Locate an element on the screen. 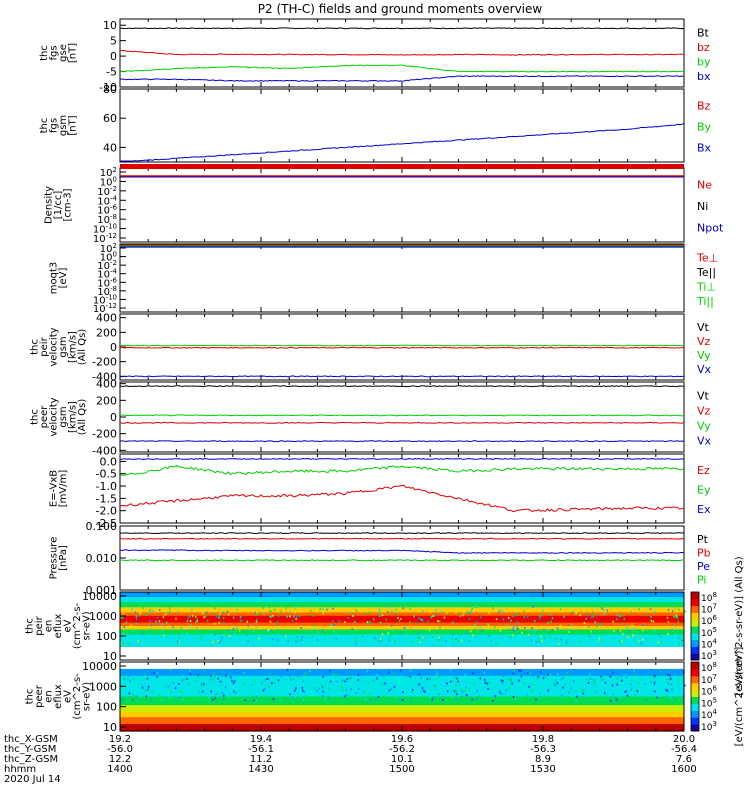 This screenshot has width=750, height=804. y-tick-label: -1.0 is located at coordinates (106, 486).